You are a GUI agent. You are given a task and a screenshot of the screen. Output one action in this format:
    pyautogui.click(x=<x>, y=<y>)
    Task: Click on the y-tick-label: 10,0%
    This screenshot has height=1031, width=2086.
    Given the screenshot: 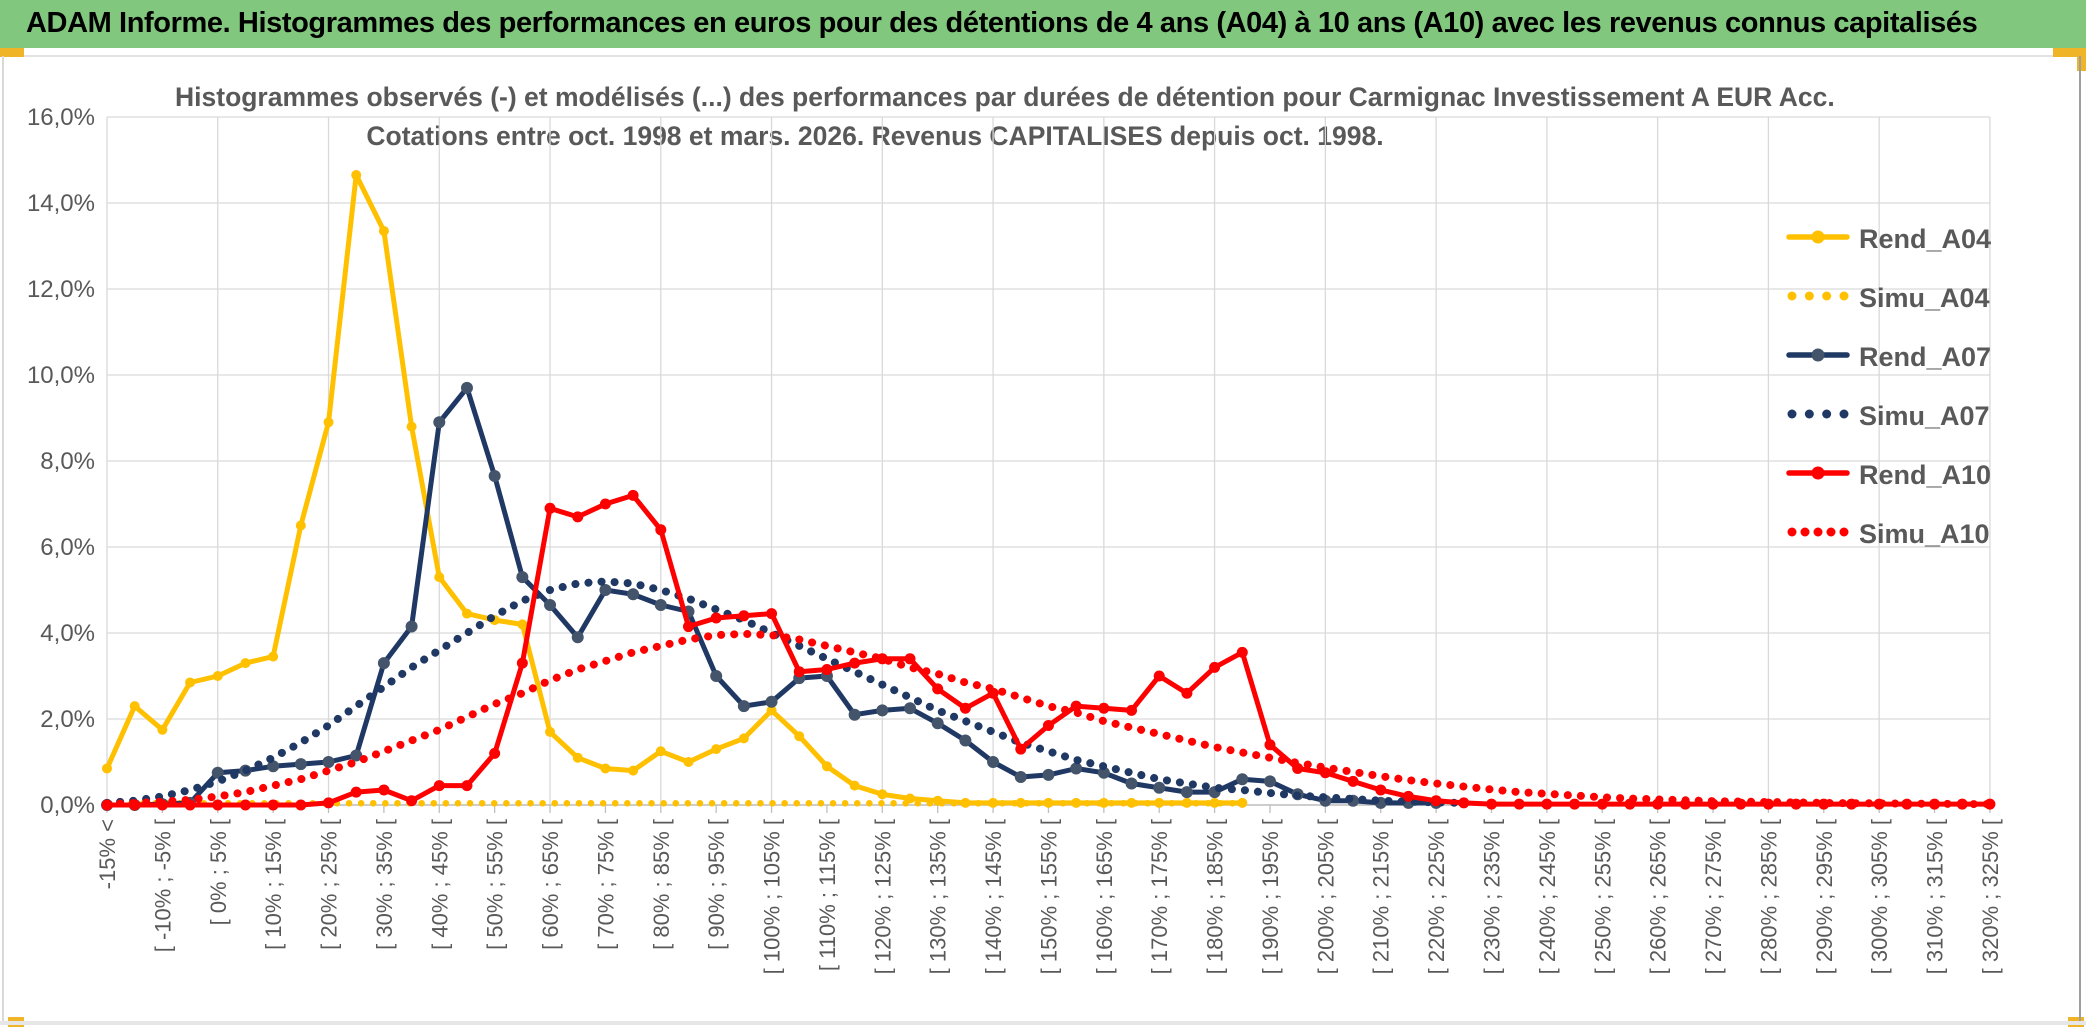 What is the action you would take?
    pyautogui.click(x=61, y=375)
    